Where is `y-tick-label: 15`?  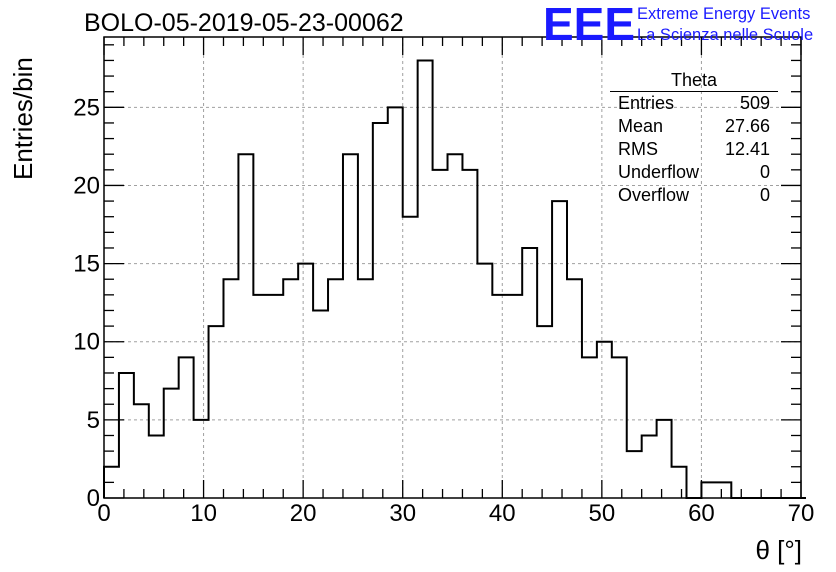
y-tick-label: 15 is located at coordinates (86, 264).